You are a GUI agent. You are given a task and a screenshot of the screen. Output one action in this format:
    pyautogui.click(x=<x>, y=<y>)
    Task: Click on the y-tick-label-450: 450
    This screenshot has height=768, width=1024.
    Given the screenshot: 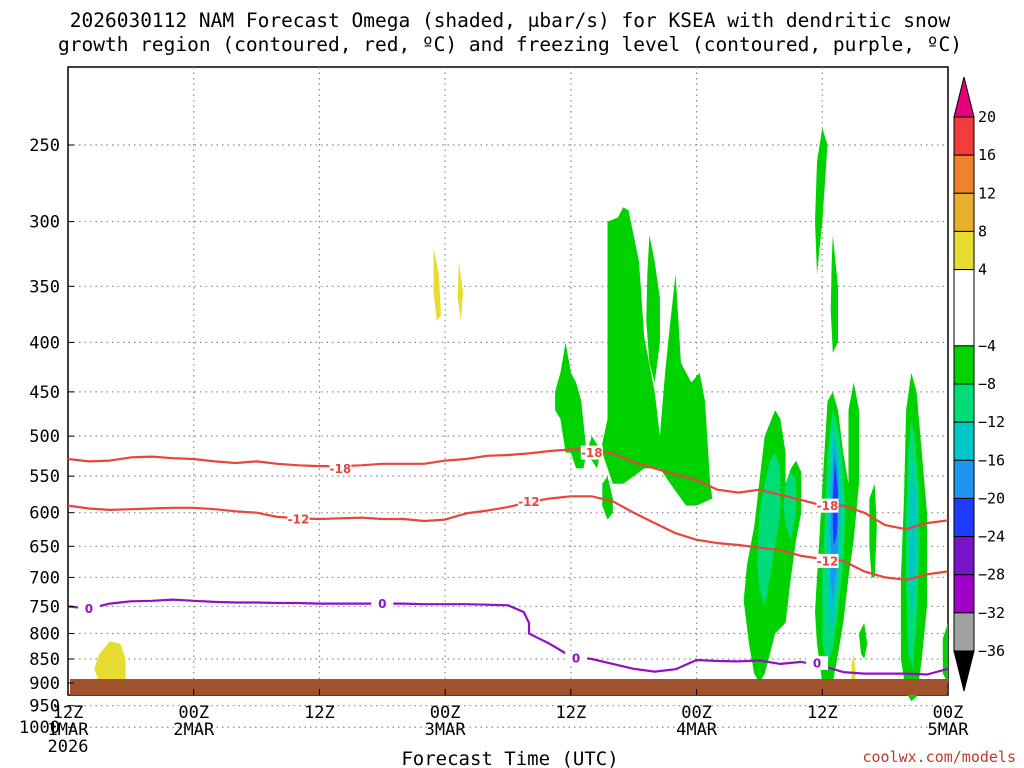 What is the action you would take?
    pyautogui.click(x=44, y=393)
    